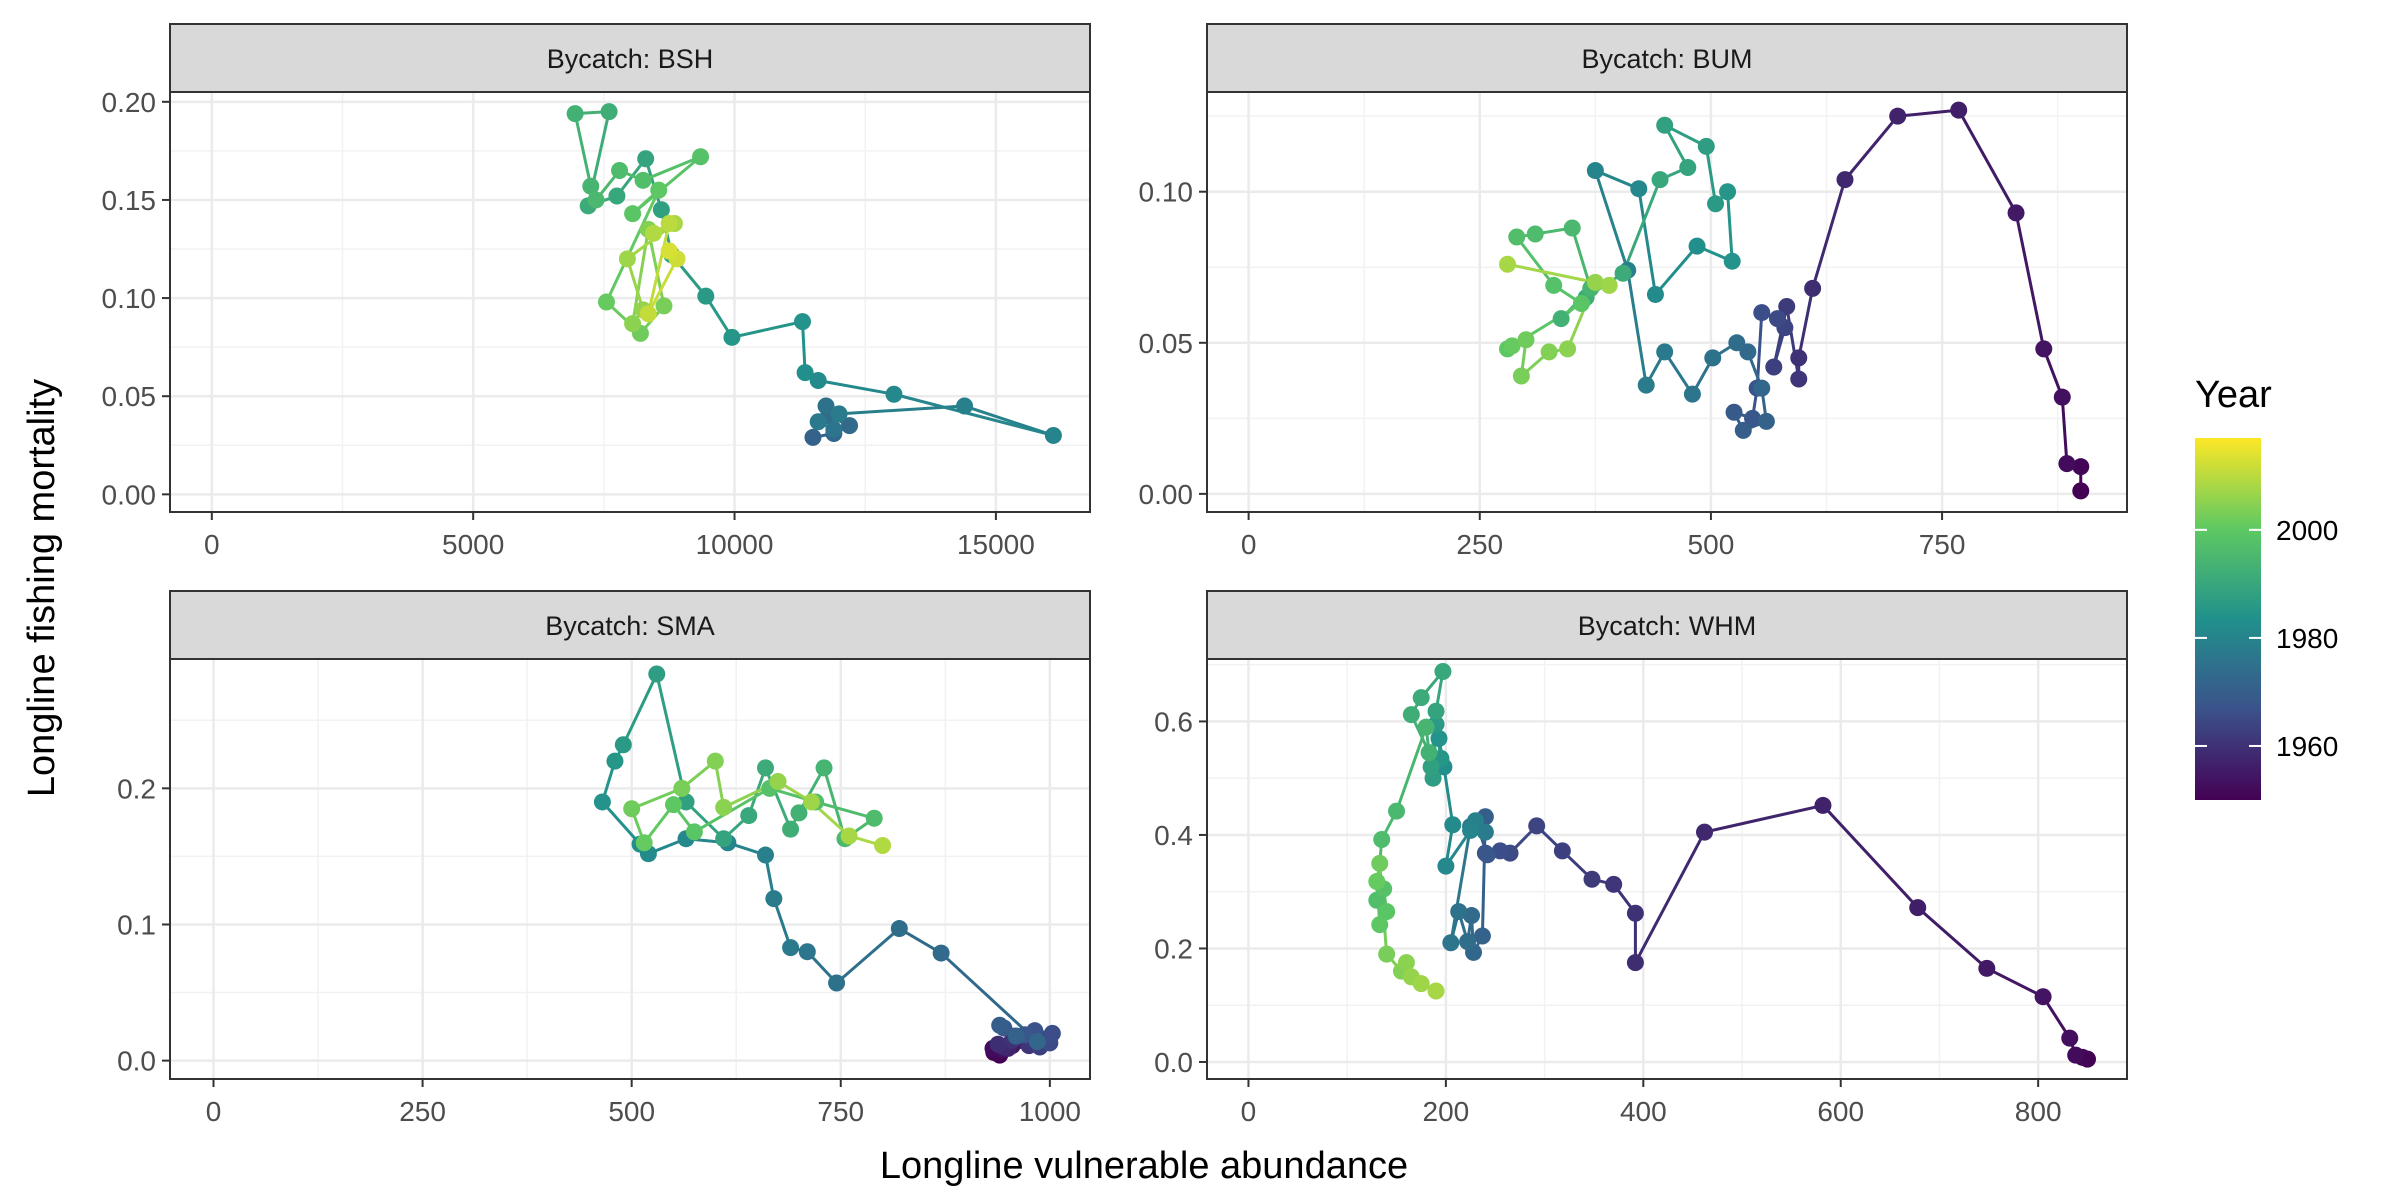  What do you see at coordinates (42, 588) in the screenshot?
I see `y-axis-title: Longline fishing mortality` at bounding box center [42, 588].